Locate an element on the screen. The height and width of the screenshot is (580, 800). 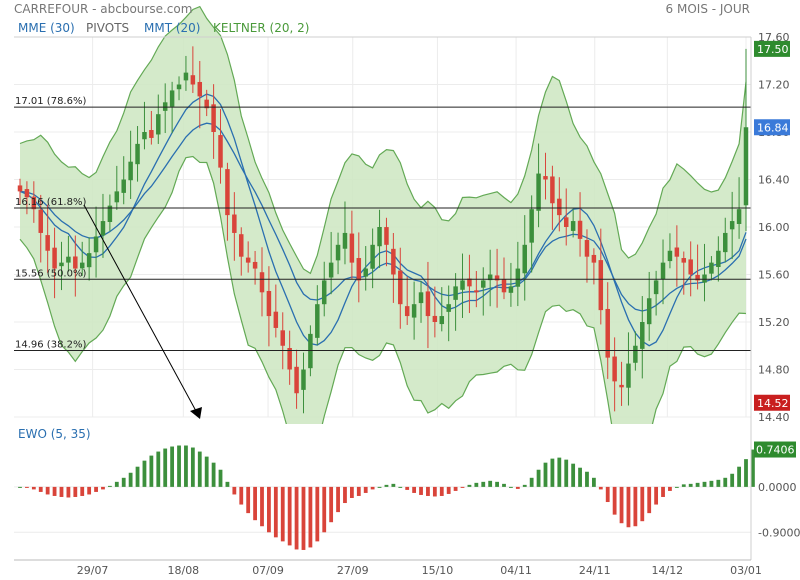
indicator-keltner: KELTNER (20, 2) is located at coordinates (261, 28).